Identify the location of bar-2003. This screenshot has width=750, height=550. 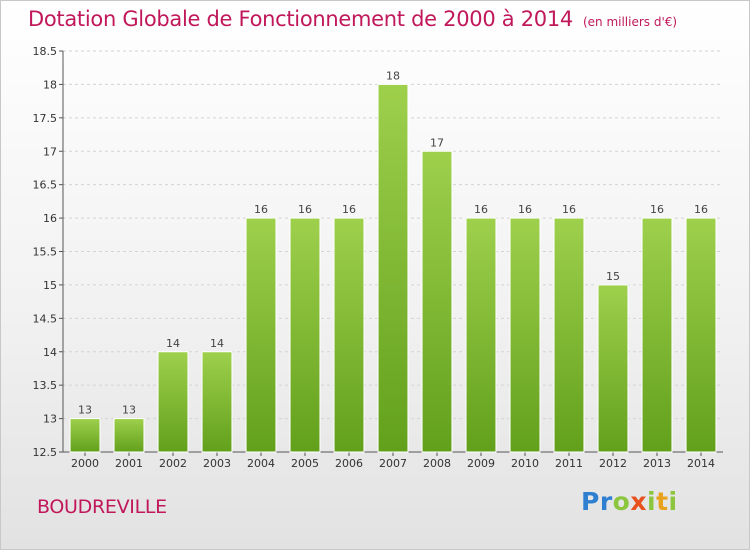
(217, 402).